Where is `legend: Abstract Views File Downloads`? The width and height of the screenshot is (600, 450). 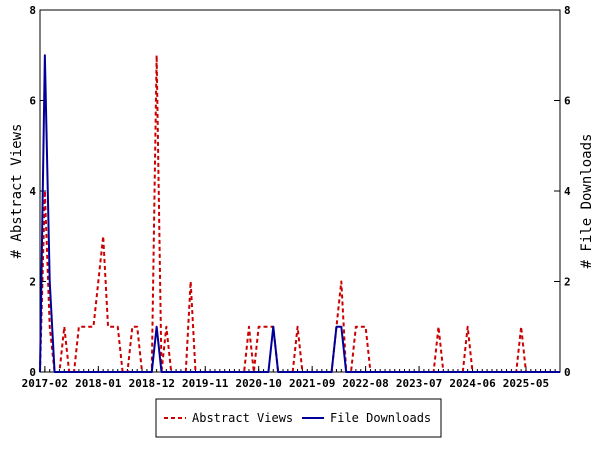 legend: Abstract Views File Downloads is located at coordinates (298, 418).